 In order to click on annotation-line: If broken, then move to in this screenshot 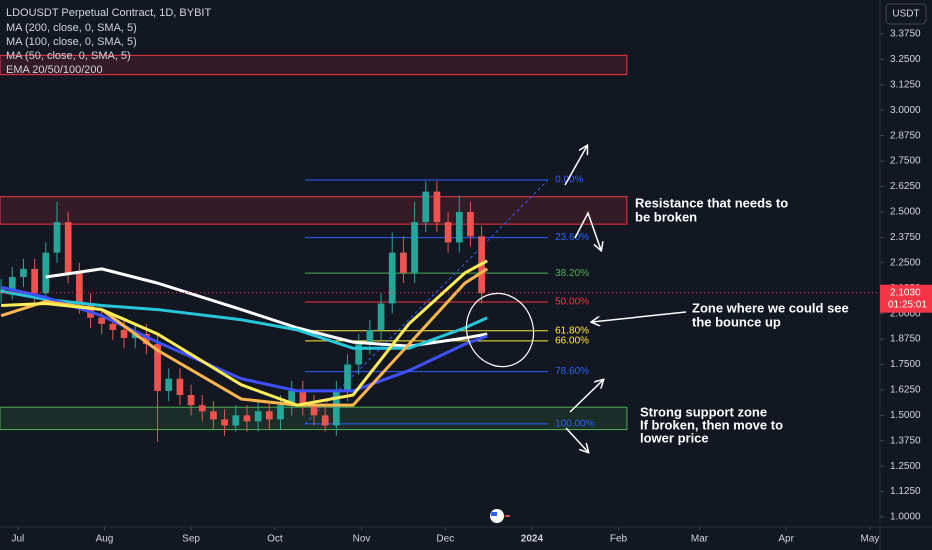, I will do `click(711, 424)`.